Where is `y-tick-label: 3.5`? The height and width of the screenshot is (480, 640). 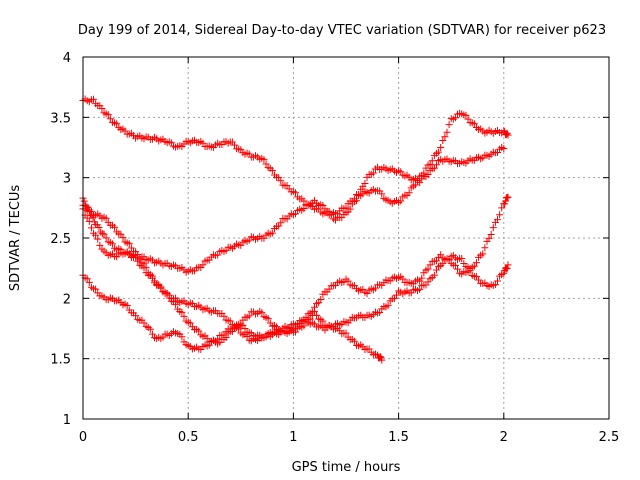 y-tick-label: 3.5 is located at coordinates (60, 118).